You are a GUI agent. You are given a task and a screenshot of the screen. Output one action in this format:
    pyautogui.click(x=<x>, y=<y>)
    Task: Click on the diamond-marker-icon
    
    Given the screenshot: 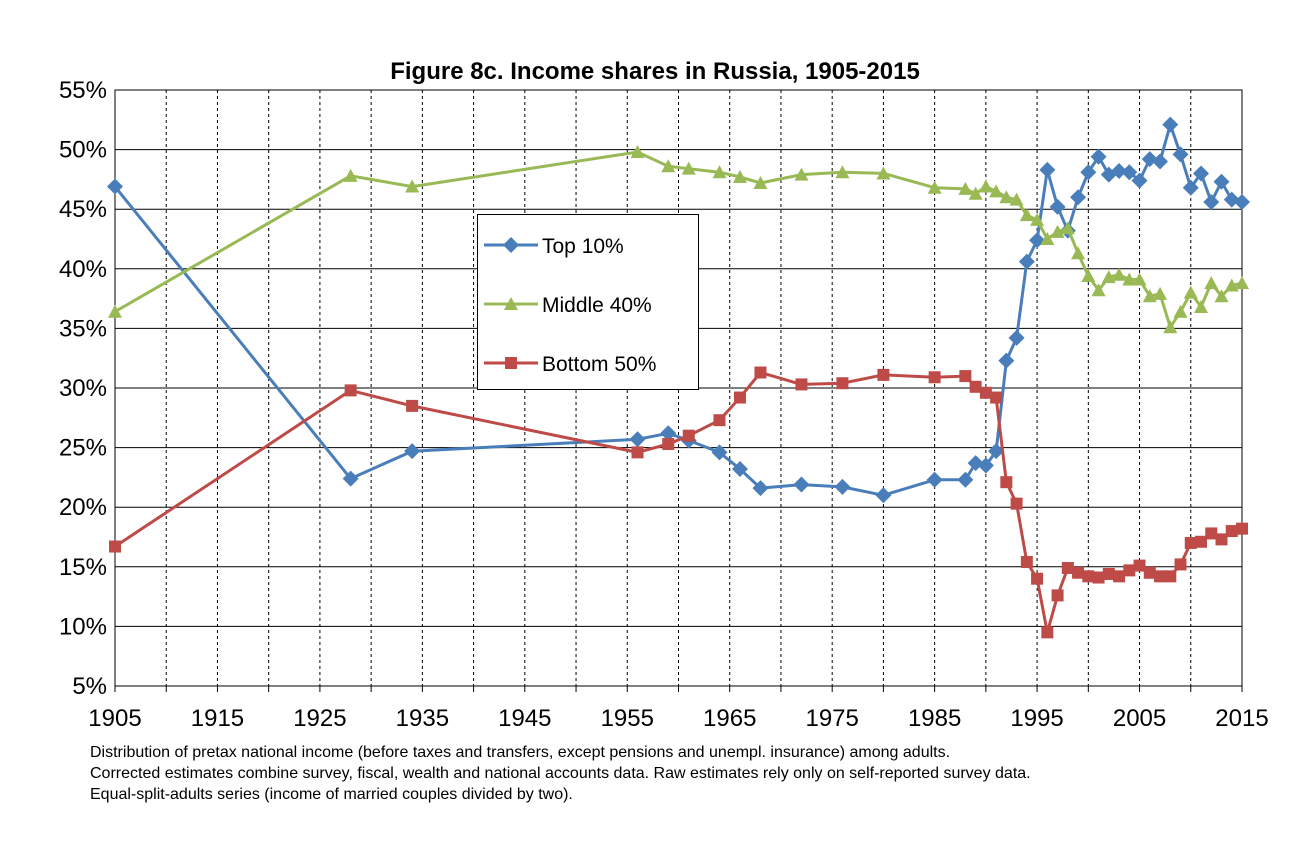 What is the action you would take?
    pyautogui.click(x=511, y=245)
    